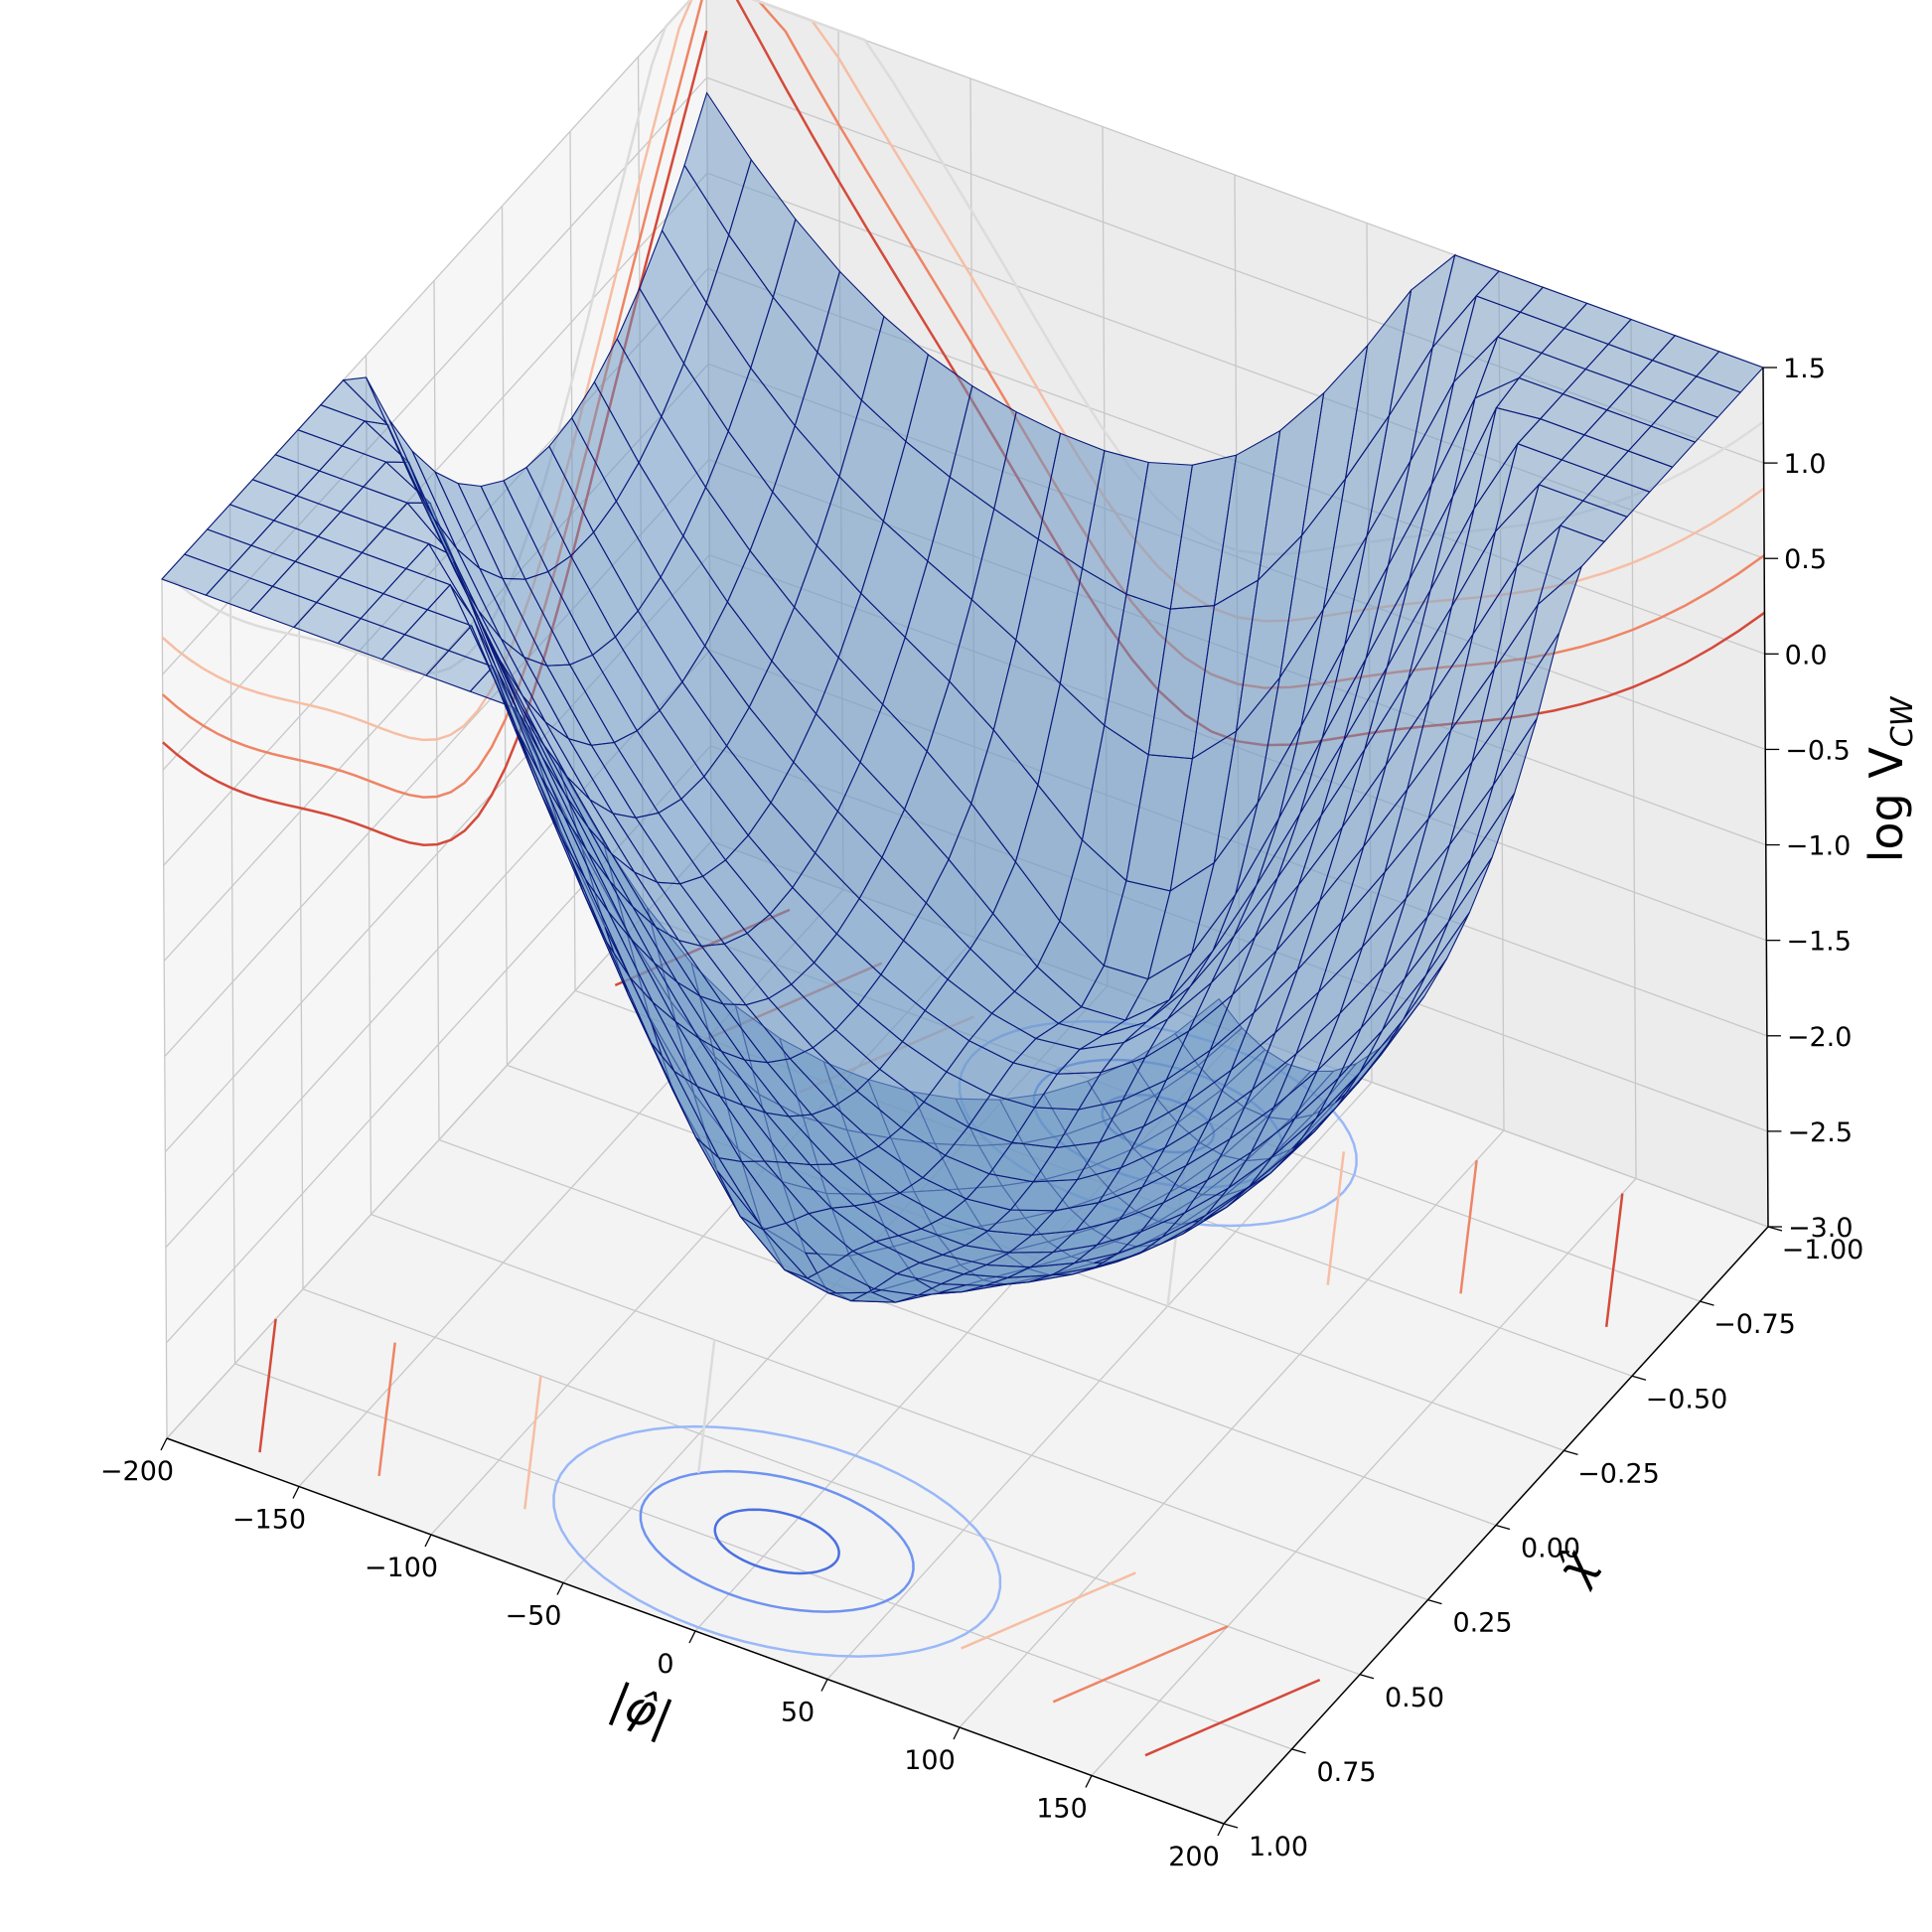  Describe the element at coordinates (1820, 1132) in the screenshot. I see `z-tick-label: −2.5` at that location.